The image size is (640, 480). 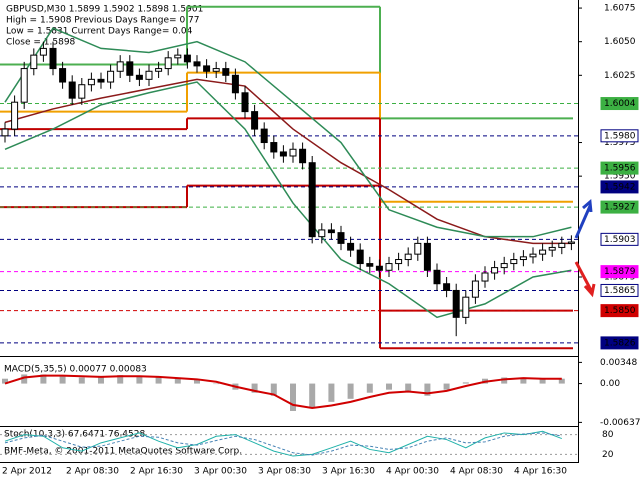 I want to click on level-label: 1.5850, so click(x=620, y=311).